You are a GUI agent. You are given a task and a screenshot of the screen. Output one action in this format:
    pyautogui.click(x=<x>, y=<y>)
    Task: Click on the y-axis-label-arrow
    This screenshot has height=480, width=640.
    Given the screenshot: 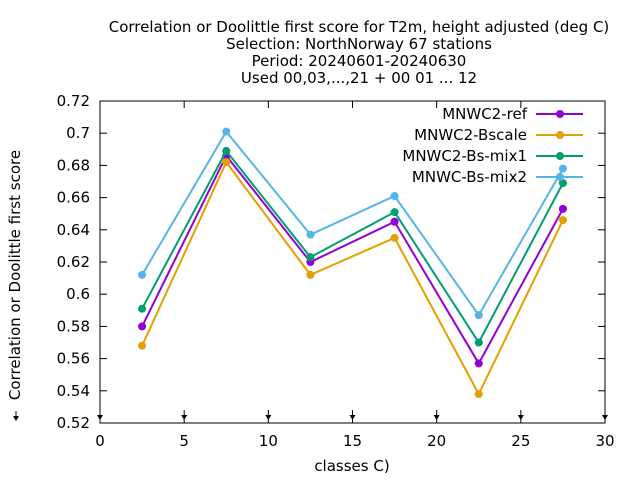 What is the action you would take?
    pyautogui.click(x=16, y=416)
    